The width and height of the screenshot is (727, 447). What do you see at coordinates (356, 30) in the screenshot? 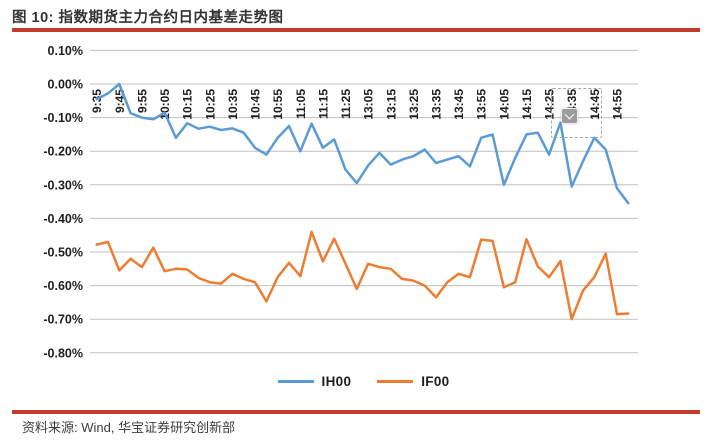
I see `title-accent-rule` at bounding box center [356, 30].